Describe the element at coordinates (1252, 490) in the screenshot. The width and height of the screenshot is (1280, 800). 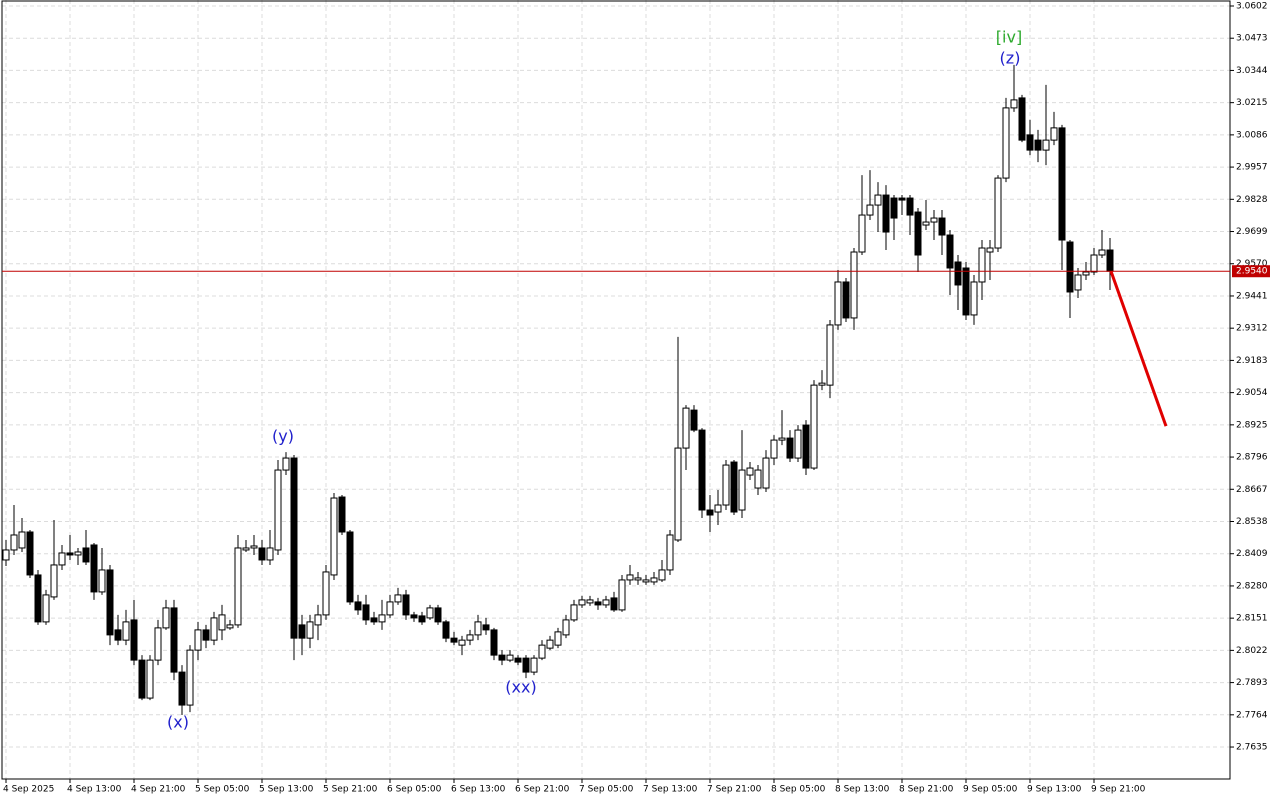
I see `y-tick-label: 2.8667` at that location.